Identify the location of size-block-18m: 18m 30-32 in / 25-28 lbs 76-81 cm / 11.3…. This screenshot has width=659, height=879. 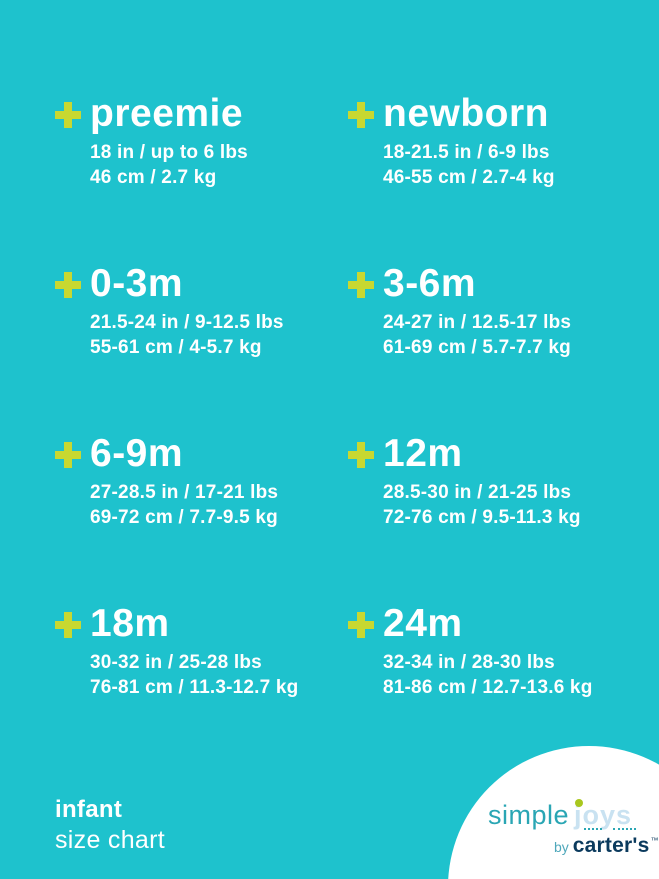
(201, 689).